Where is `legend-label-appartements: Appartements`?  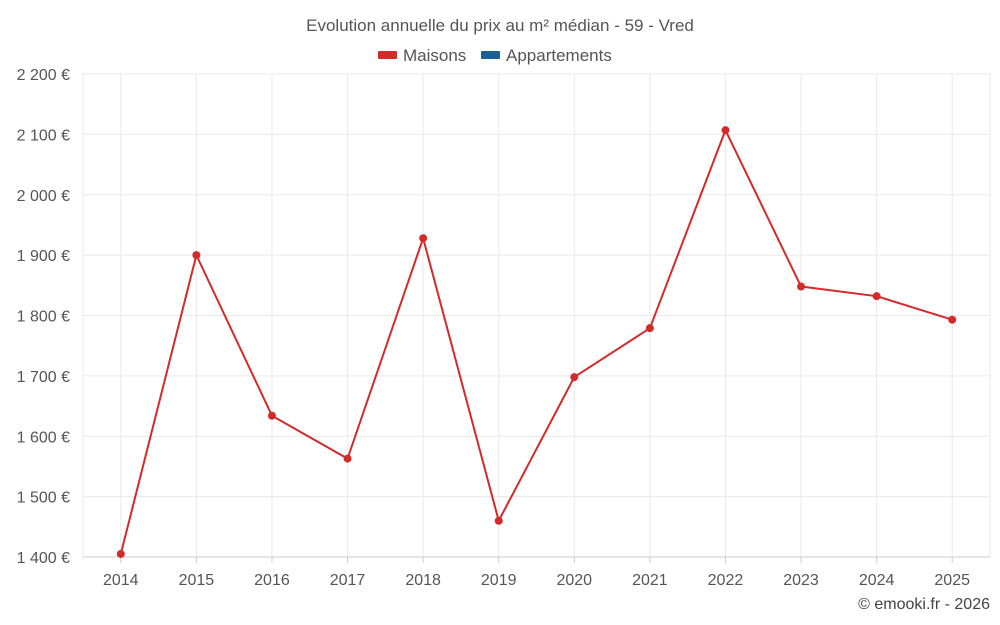 legend-label-appartements: Appartements is located at coordinates (559, 55).